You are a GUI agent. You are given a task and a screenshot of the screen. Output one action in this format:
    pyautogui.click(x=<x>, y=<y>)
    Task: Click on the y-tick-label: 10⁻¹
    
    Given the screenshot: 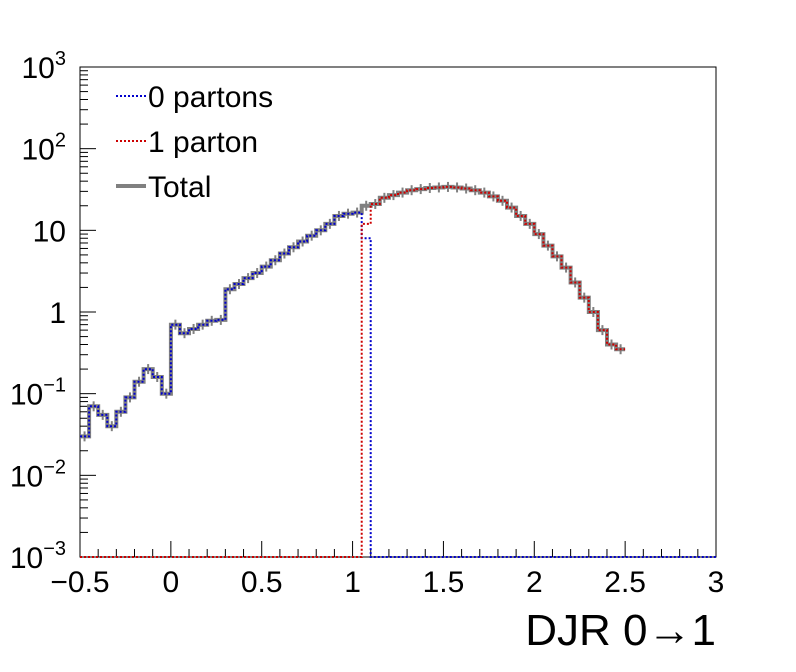 What is the action you would take?
    pyautogui.click(x=38, y=393)
    